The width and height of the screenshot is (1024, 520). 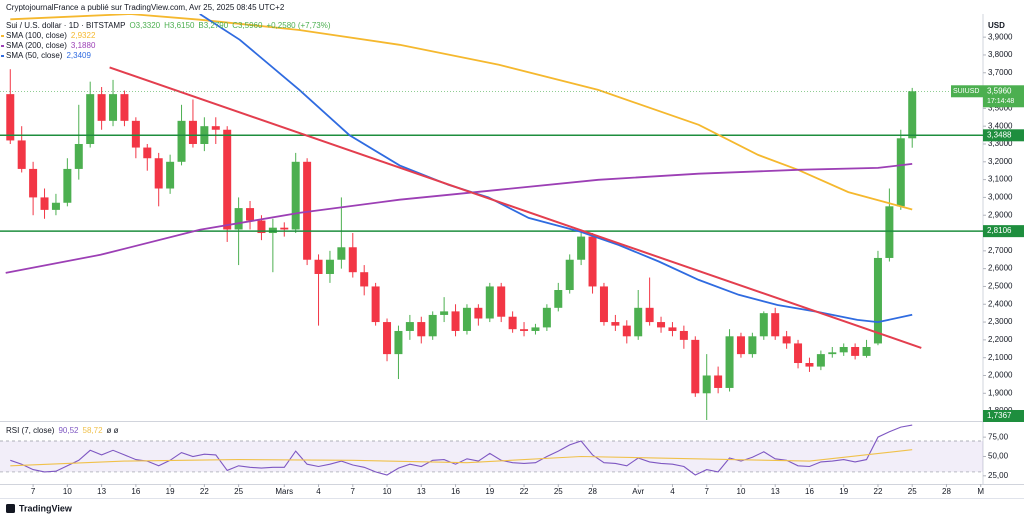 I want to click on line-series, so click(x=461, y=458).